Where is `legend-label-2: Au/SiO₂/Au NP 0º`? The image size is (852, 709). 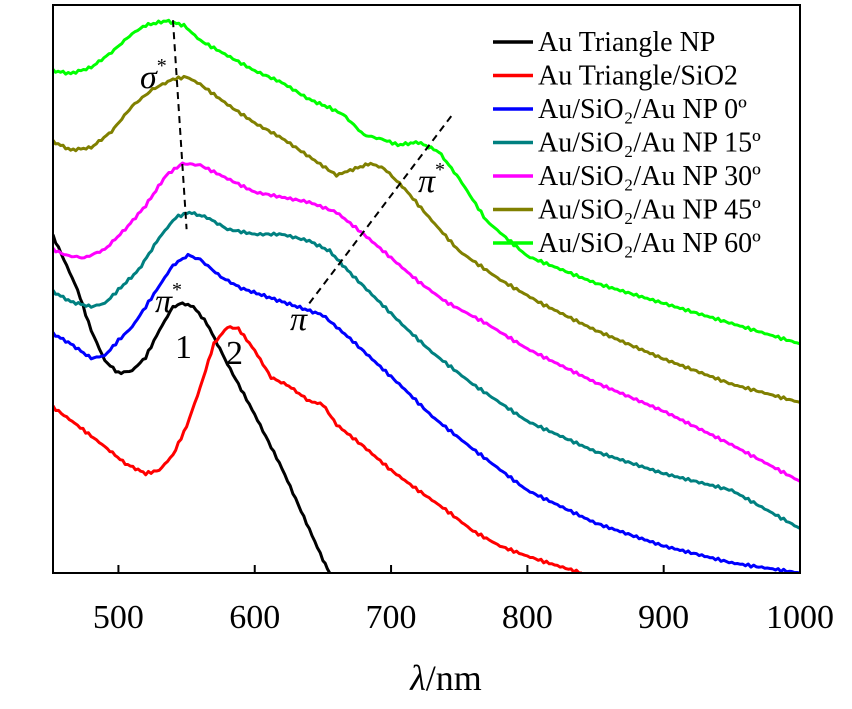 legend-label-2: Au/SiO₂/Au NP 0º is located at coordinates (642, 109).